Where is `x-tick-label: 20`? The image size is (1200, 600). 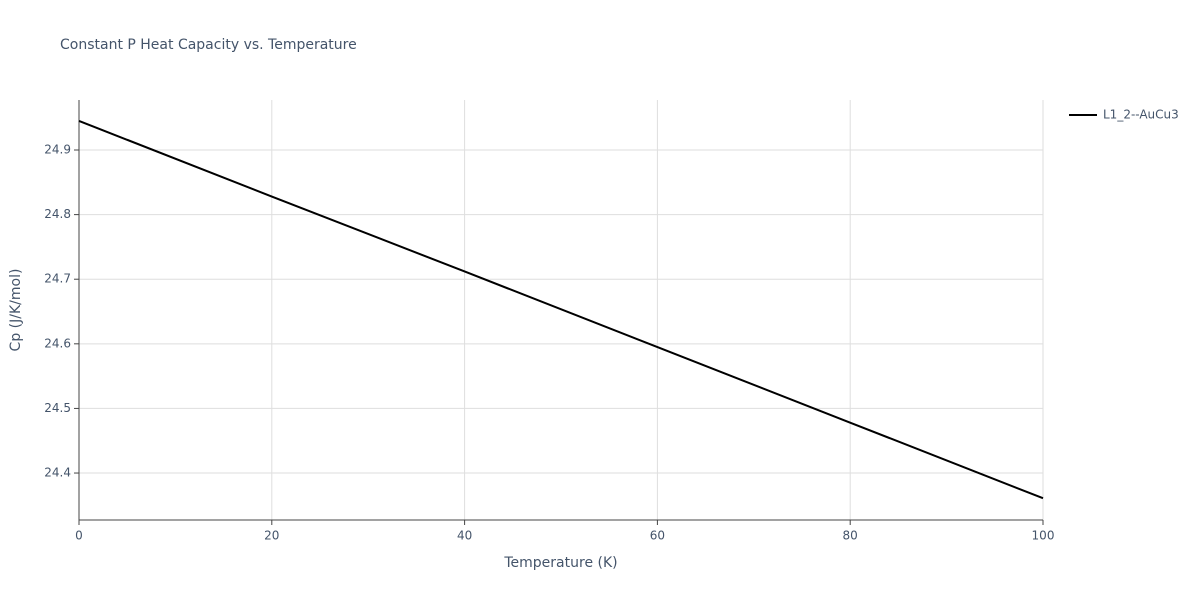 x-tick-label: 20 is located at coordinates (271, 536).